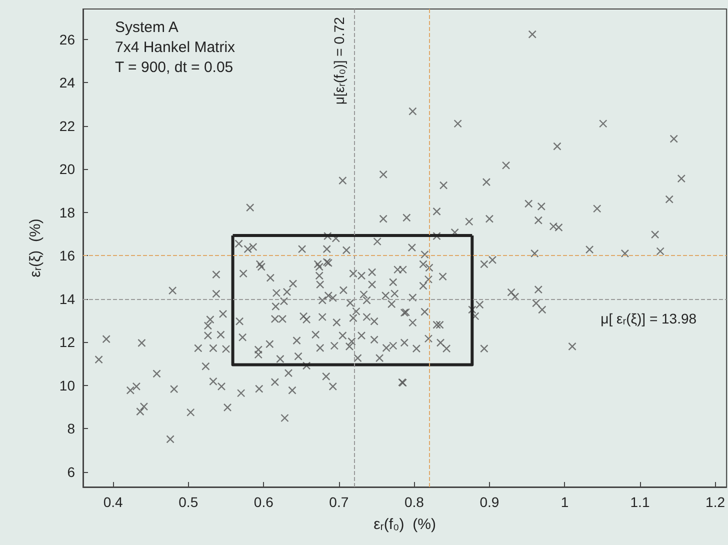 The height and width of the screenshot is (545, 728). Describe the element at coordinates (67, 342) in the screenshot. I see `y-tick-label: 12` at that location.